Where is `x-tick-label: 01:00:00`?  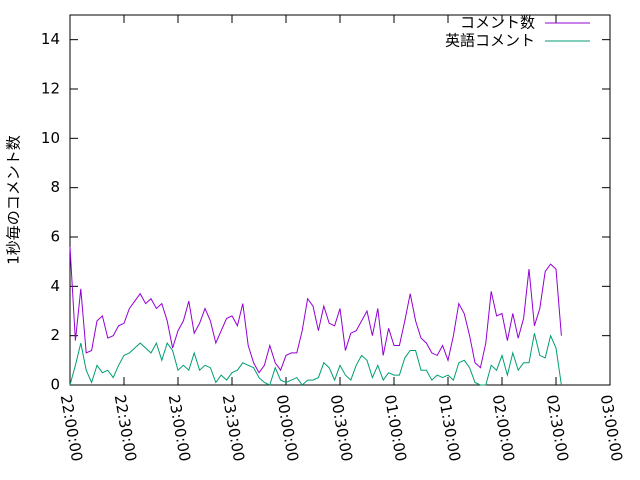
x-tick-label: 01:00:00 is located at coordinates (395, 427).